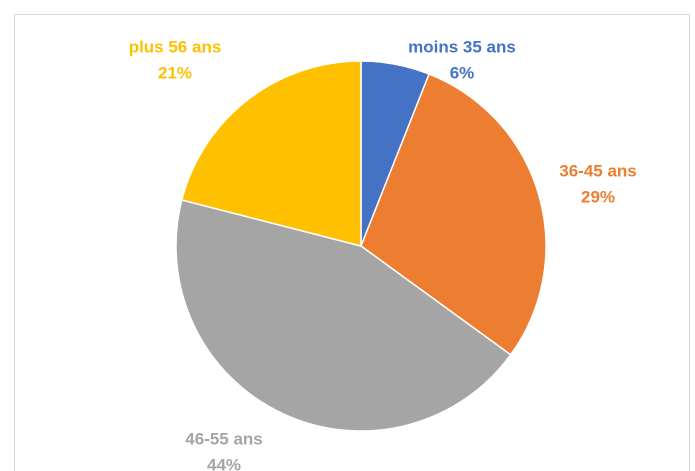  What do you see at coordinates (598, 170) in the screenshot?
I see `slice-category-label: 36-45 ans` at bounding box center [598, 170].